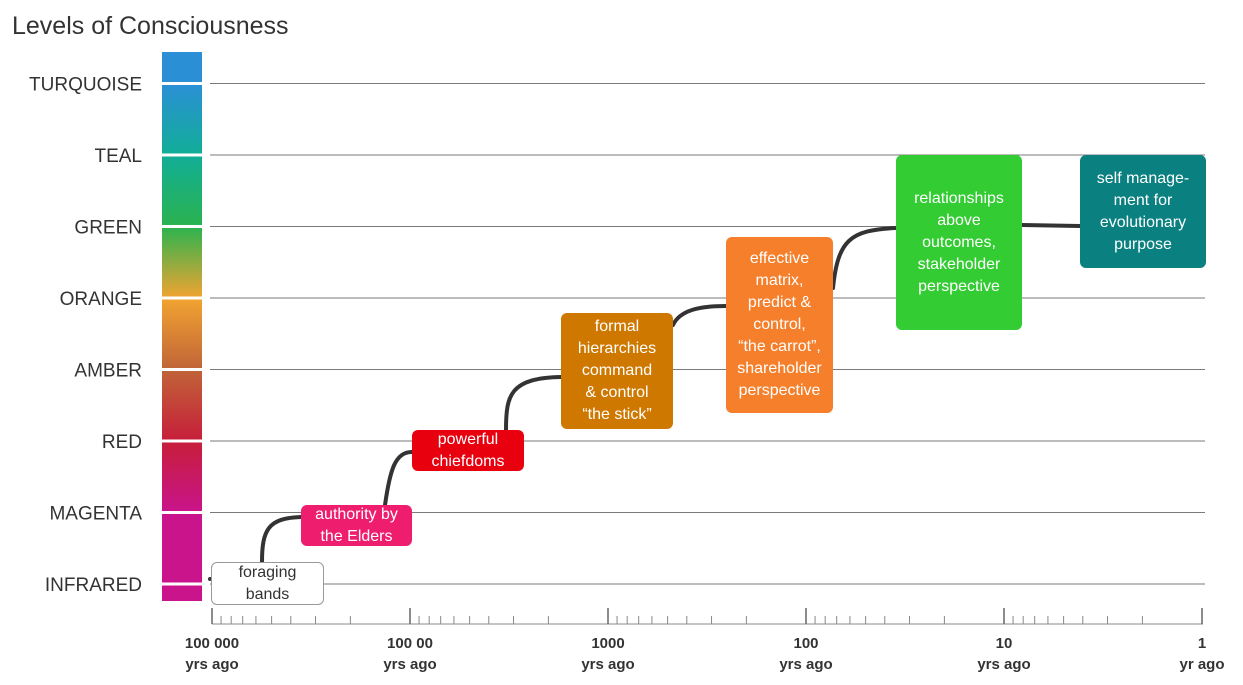 Image resolution: width=1243 pixels, height=685 pixels. I want to click on level-label-red: RED, so click(122, 442).